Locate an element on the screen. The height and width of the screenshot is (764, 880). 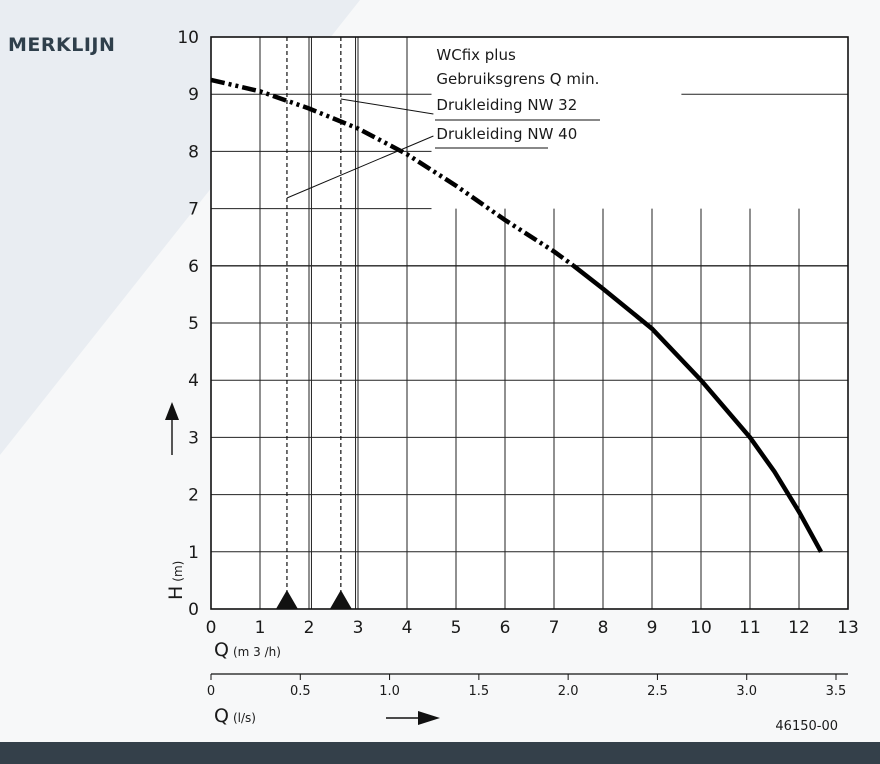
y-tick-label: 2 is located at coordinates (193, 496).